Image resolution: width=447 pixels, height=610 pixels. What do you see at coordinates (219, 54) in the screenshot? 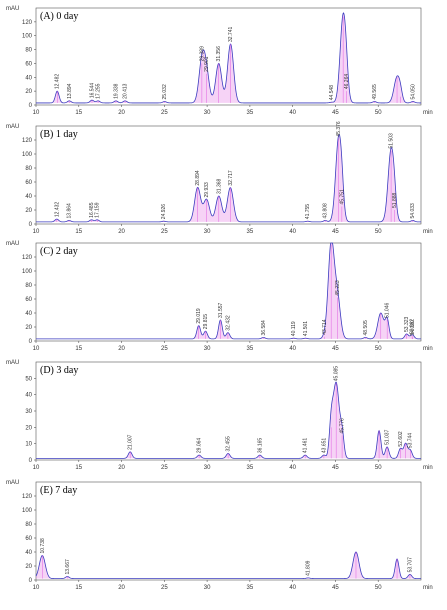
I see `peak-label: 31.356` at bounding box center [219, 54].